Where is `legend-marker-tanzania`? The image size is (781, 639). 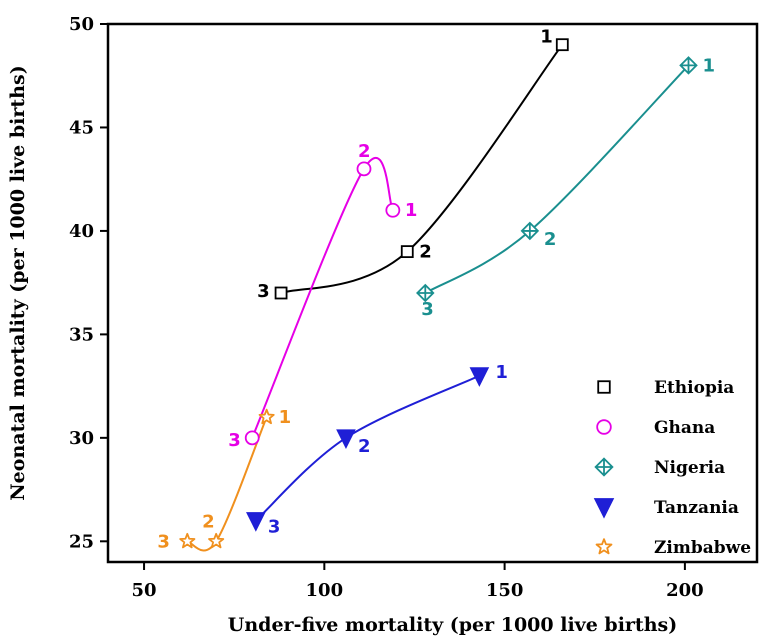 legend-marker-tanzania is located at coordinates (604, 508).